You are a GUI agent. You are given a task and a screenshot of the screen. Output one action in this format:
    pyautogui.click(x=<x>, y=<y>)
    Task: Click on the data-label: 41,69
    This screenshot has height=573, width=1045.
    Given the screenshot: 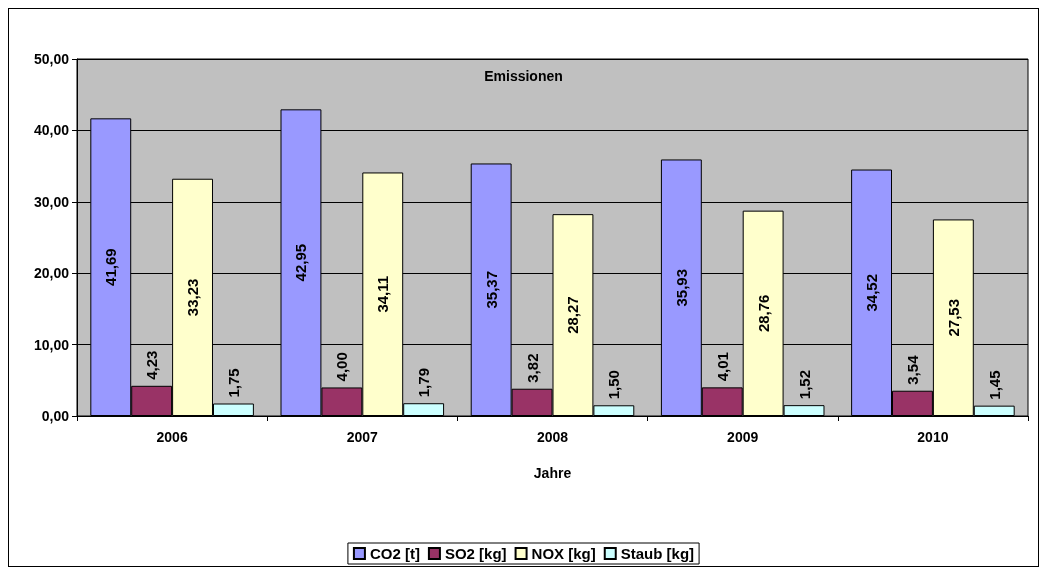 What is the action you would take?
    pyautogui.click(x=111, y=267)
    